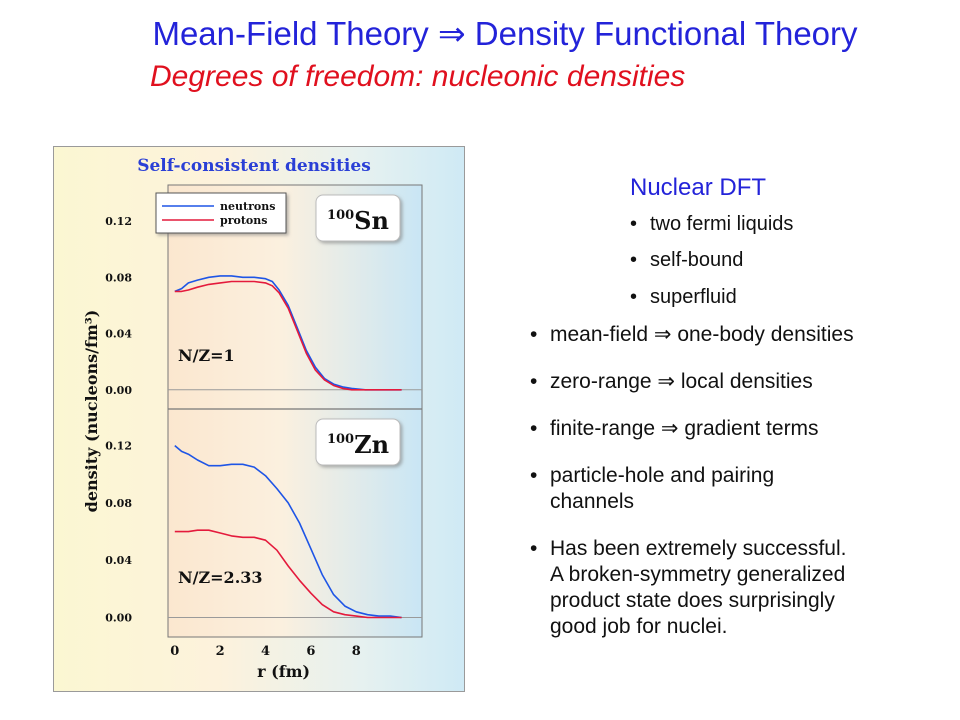  I want to click on x-tick-label: 0, so click(174, 651).